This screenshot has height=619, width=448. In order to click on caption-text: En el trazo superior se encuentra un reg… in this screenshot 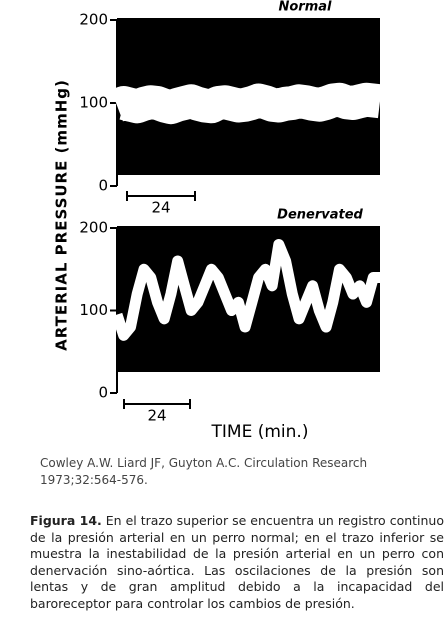, I will do `click(237, 562)`.